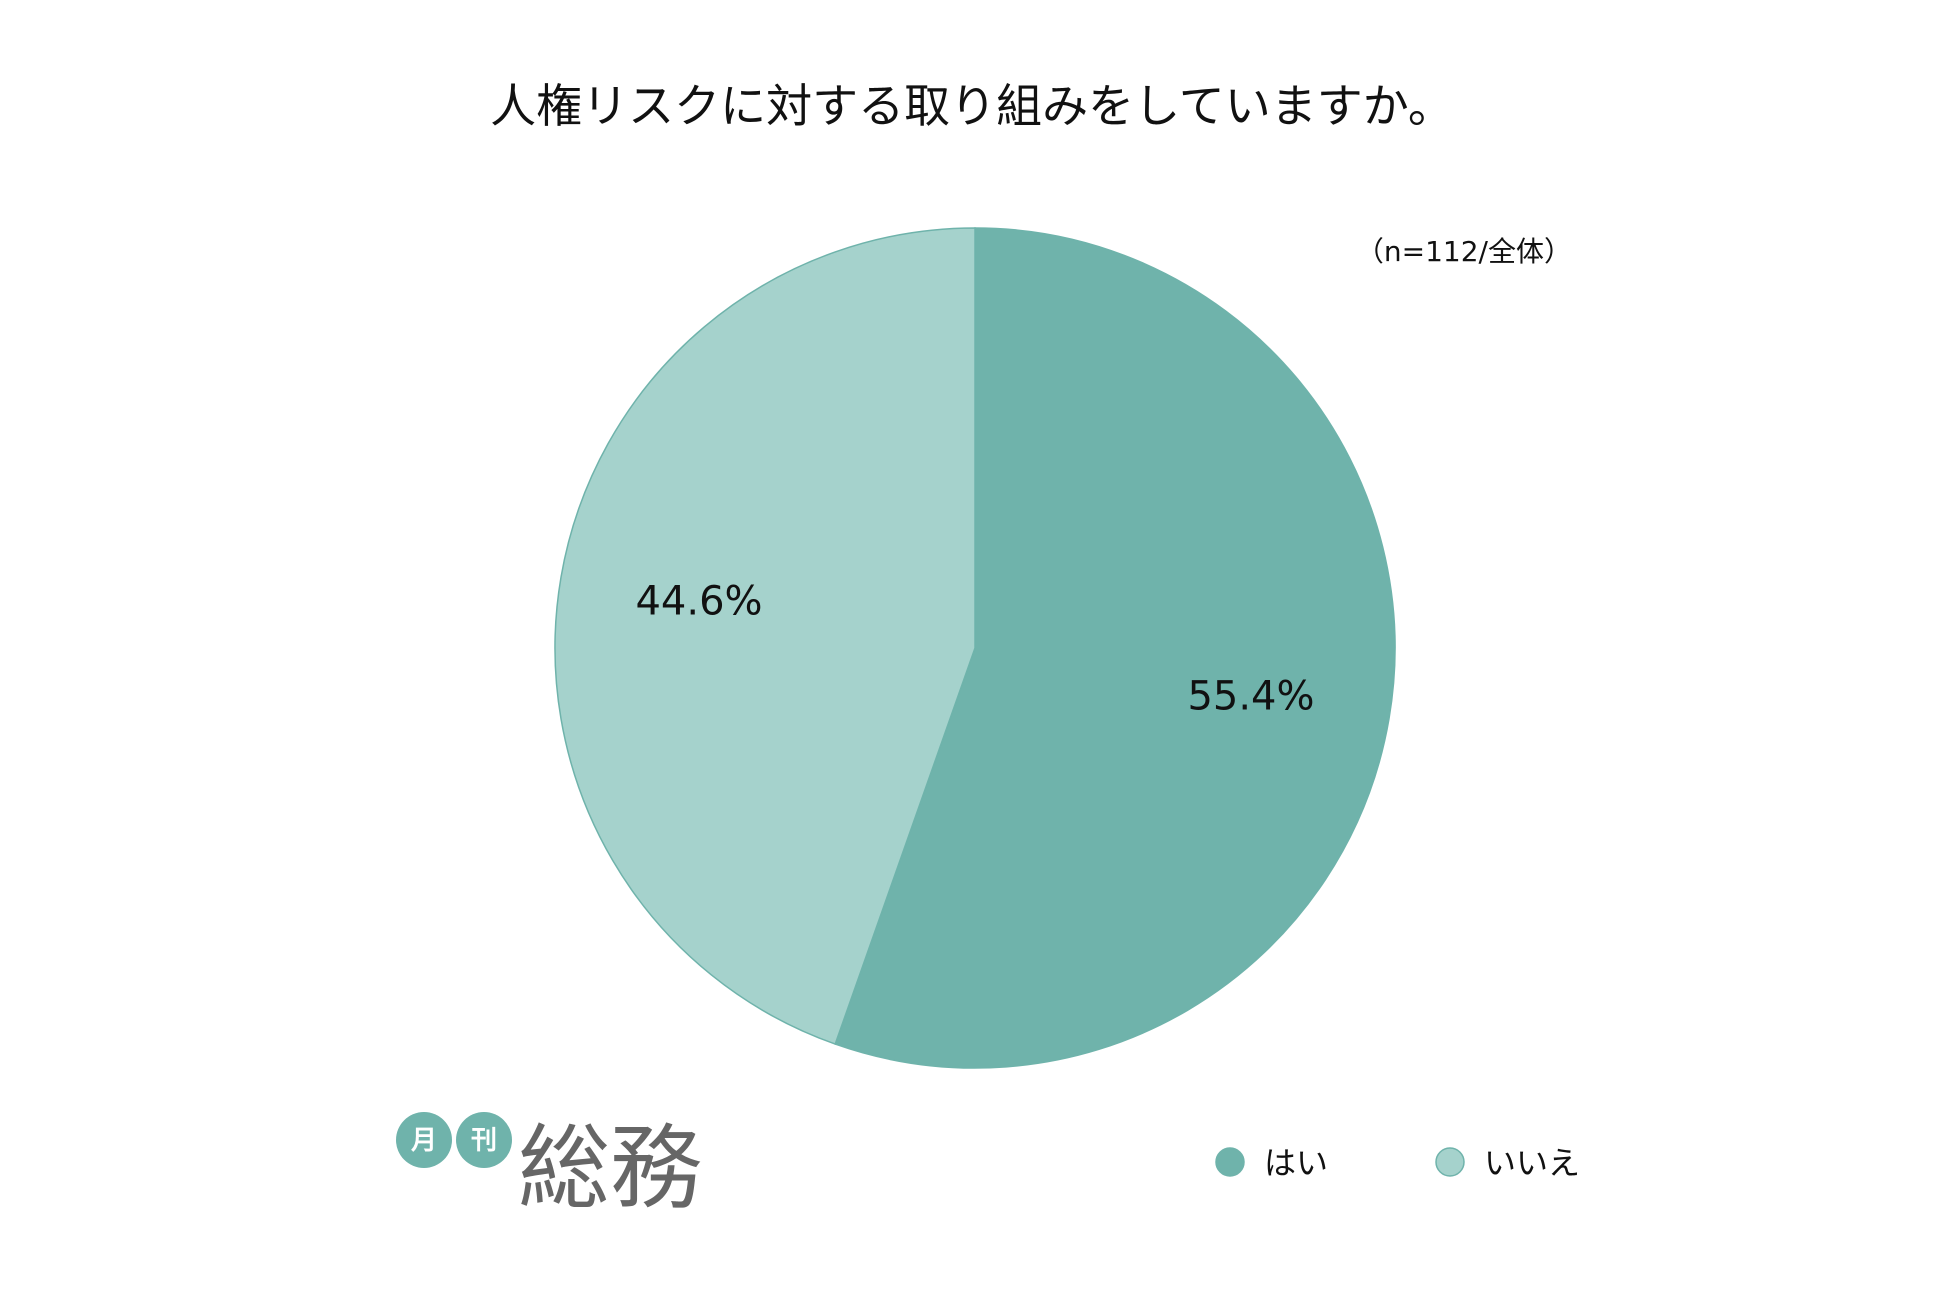 This screenshot has height=1292, width=1944. Describe the element at coordinates (1250, 696) in the screenshot. I see `slice-value-label-0: 55.4%` at that location.